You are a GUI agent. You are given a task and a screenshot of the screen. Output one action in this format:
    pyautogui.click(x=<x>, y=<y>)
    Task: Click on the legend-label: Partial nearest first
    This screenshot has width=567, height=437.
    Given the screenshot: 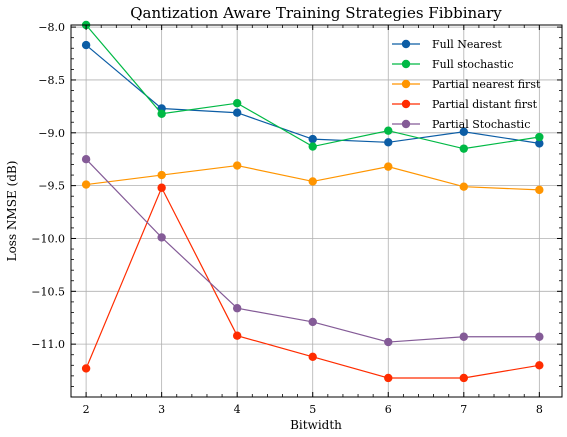 What is the action you would take?
    pyautogui.click(x=486, y=84)
    